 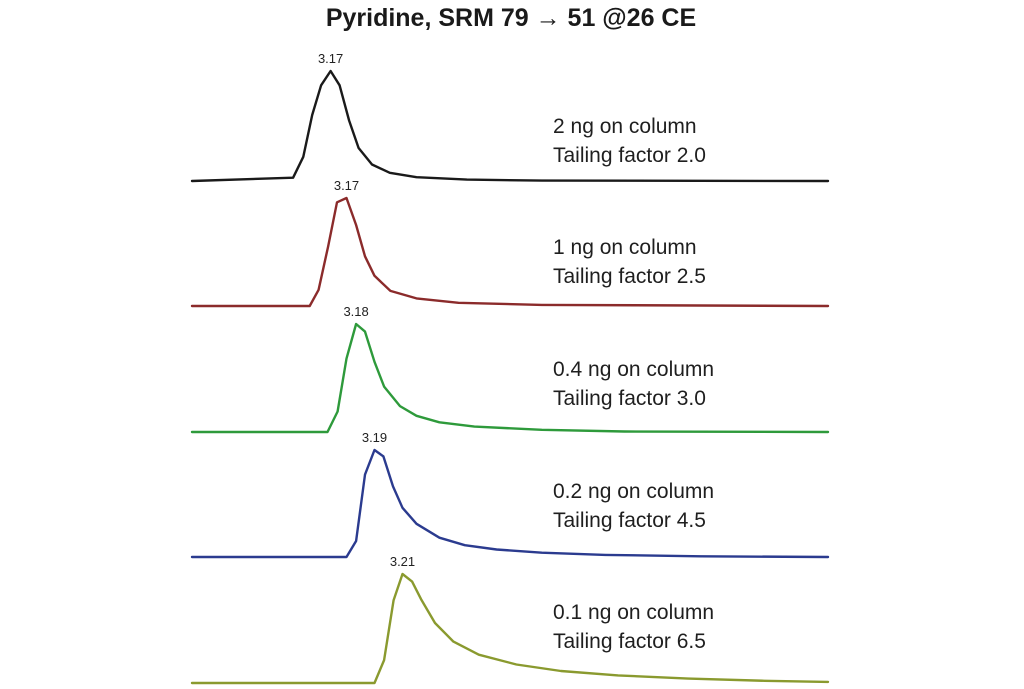 What do you see at coordinates (625, 247) in the screenshot?
I see `amount-label-2: 1 ng on column` at bounding box center [625, 247].